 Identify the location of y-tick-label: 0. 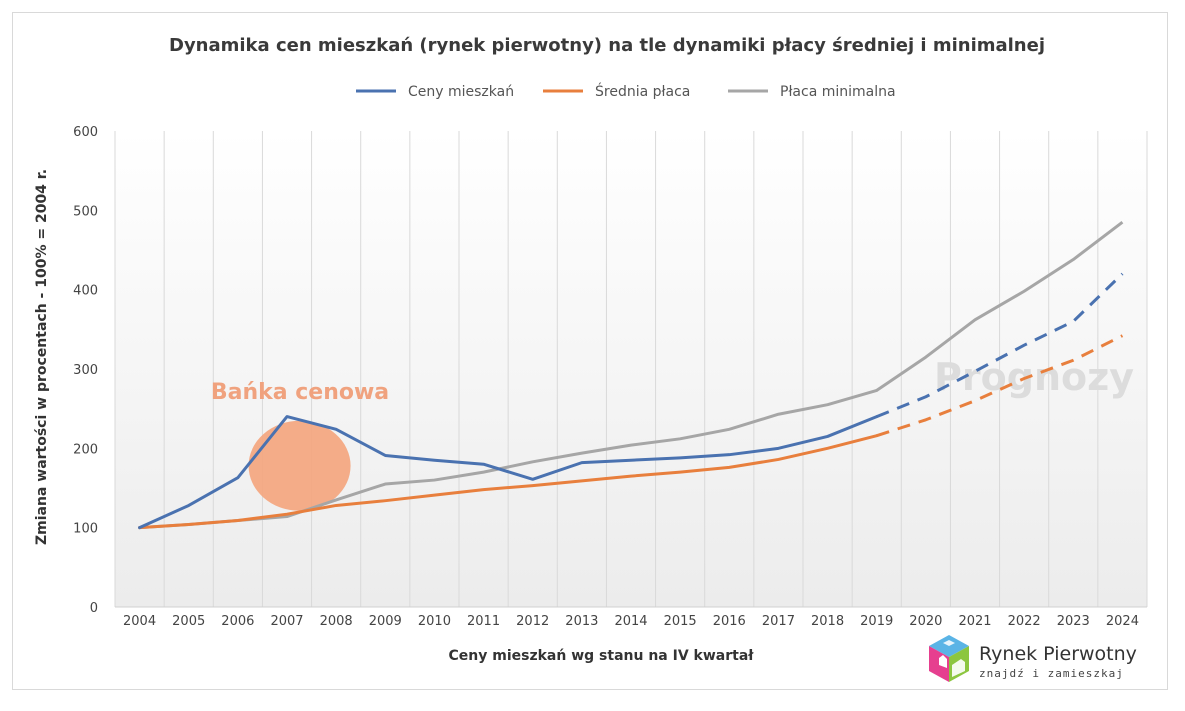
(94, 608).